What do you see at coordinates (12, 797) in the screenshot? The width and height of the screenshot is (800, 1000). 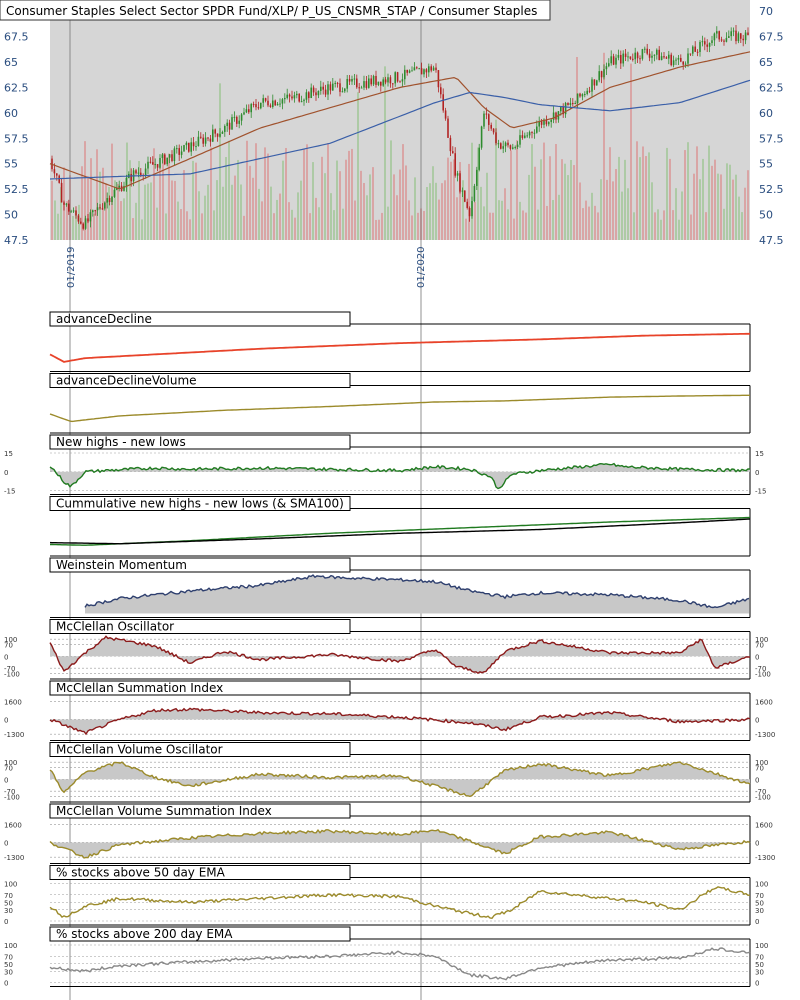 I see `panel-axis-label-left: -100` at bounding box center [12, 797].